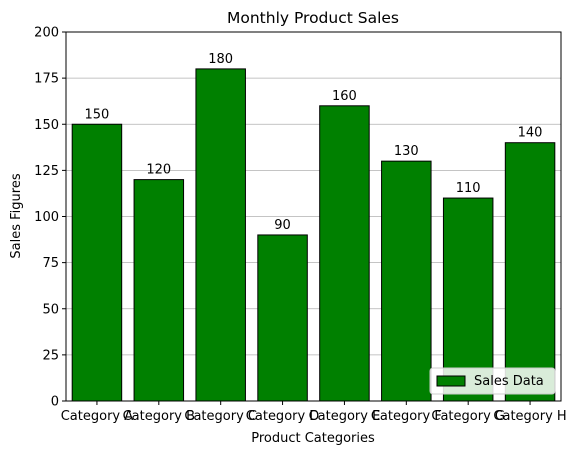 The image size is (571, 455). What do you see at coordinates (46, 79) in the screenshot?
I see `y-tick-label: 175` at bounding box center [46, 79].